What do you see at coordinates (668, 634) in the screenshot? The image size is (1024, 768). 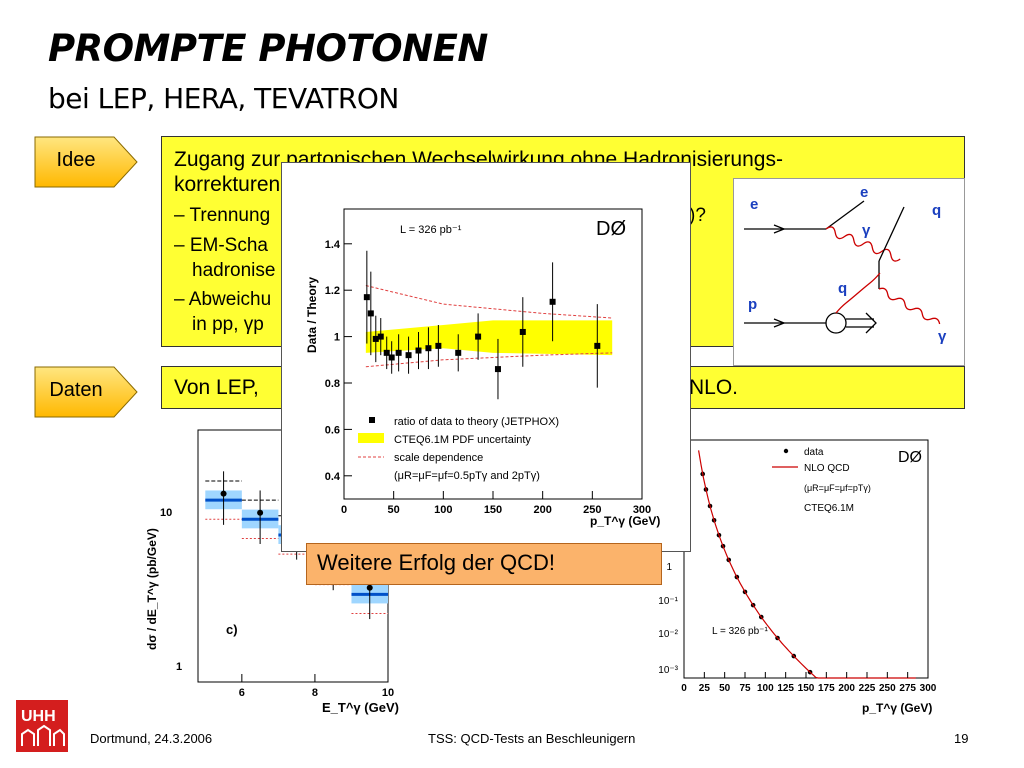 I see `right-ytick-001: 10⁻²` at bounding box center [668, 634].